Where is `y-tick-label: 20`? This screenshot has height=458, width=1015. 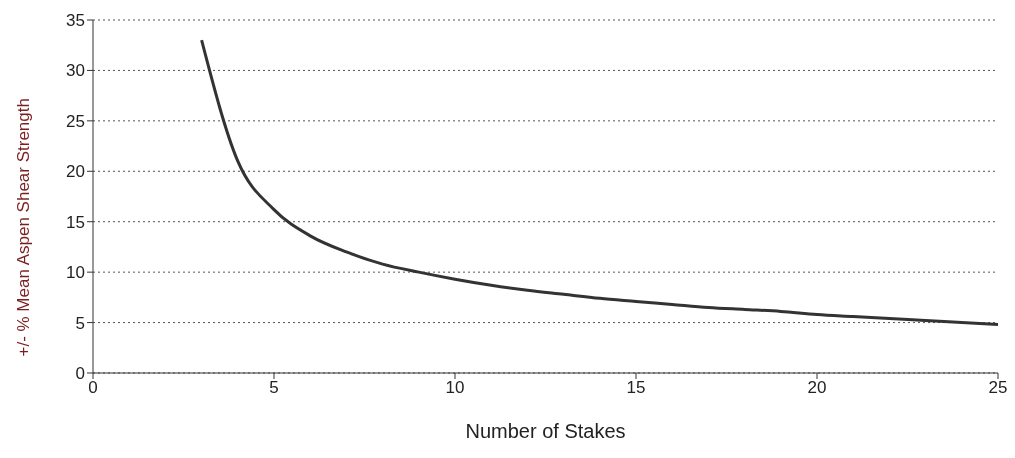
y-tick-label: 20 is located at coordinates (75, 172).